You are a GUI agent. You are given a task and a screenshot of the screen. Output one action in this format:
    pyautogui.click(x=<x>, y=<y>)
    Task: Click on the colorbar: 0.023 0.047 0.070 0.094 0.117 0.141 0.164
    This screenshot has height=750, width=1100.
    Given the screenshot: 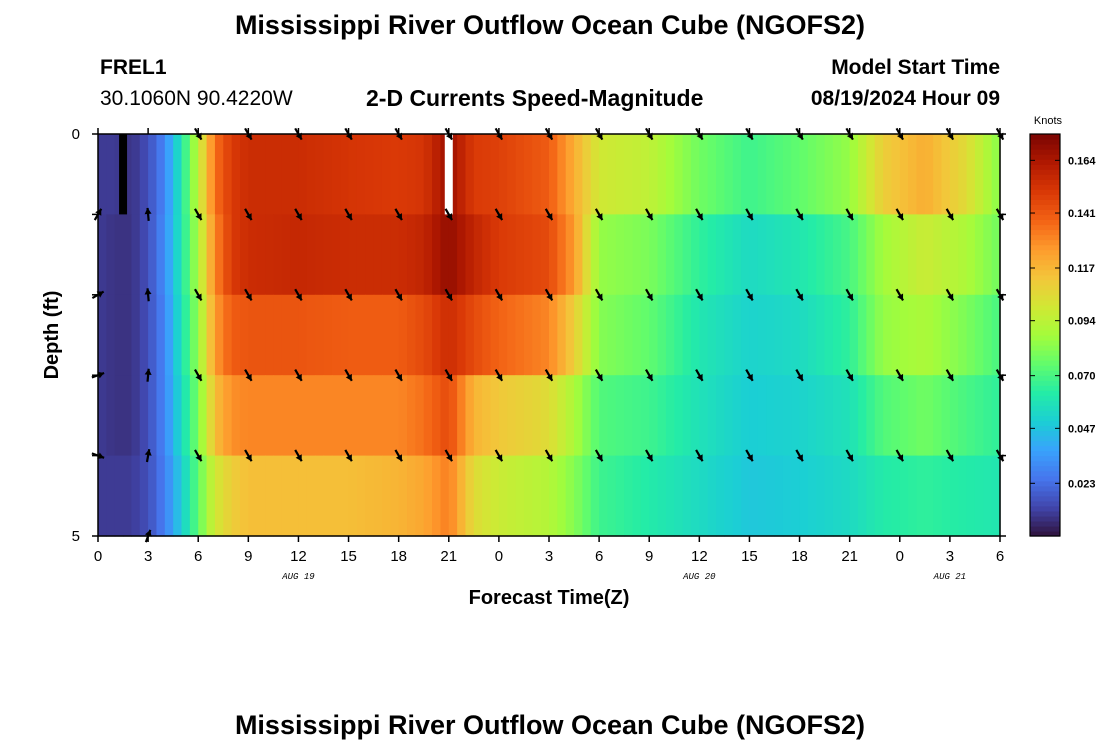 What is the action you would take?
    pyautogui.click(x=1063, y=335)
    